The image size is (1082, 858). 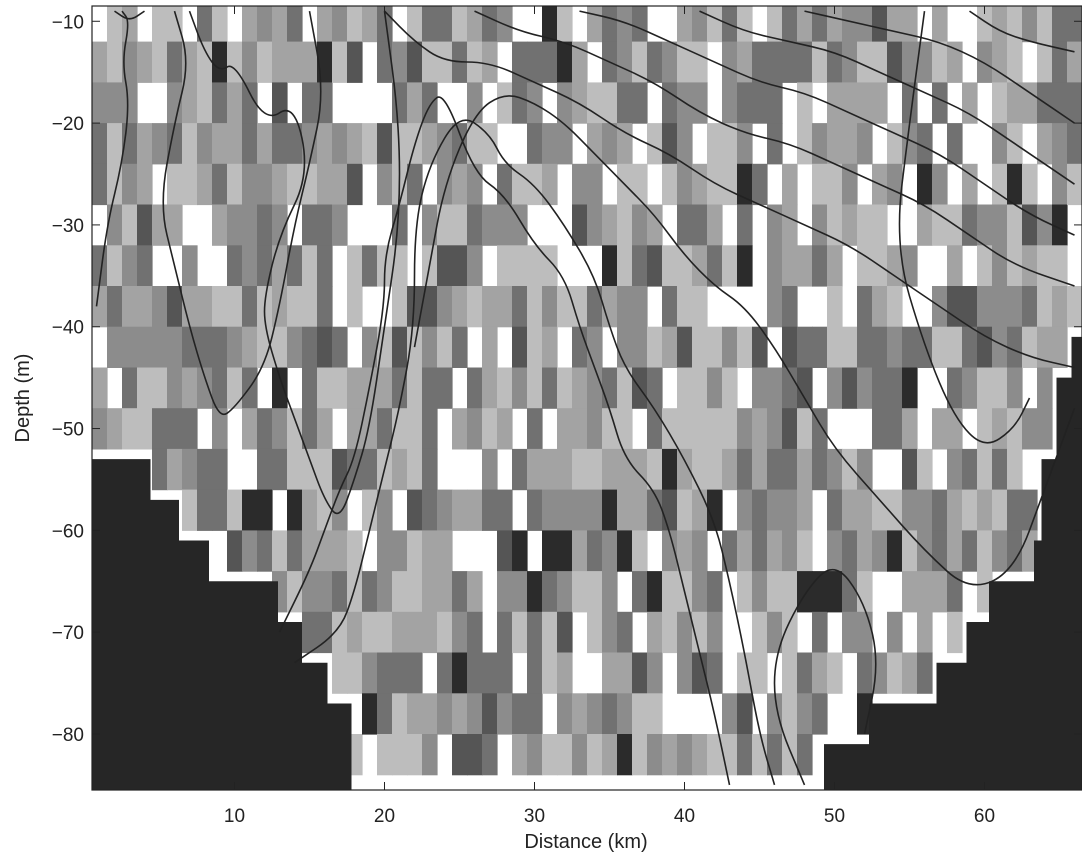 I want to click on x-tick-label: 60, so click(x=984, y=816).